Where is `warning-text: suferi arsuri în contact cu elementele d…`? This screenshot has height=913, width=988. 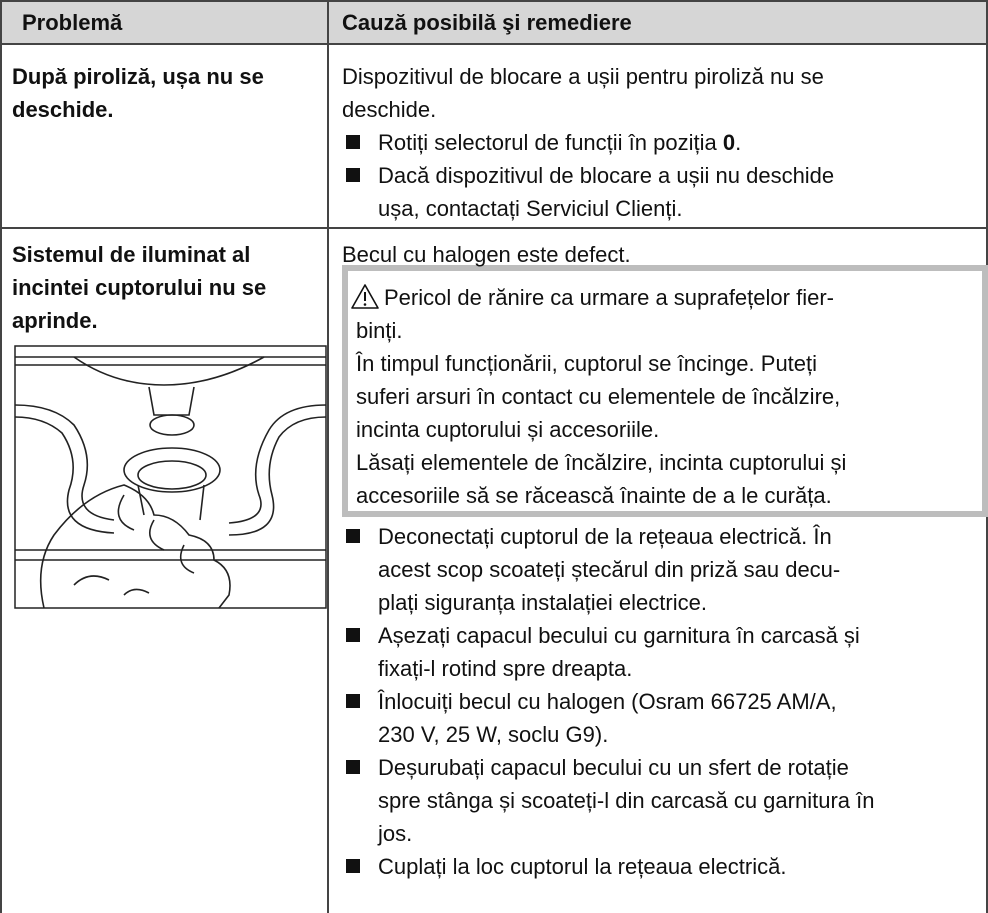
warning-text: suferi arsuri în contact cu elementele d… is located at coordinates (598, 396).